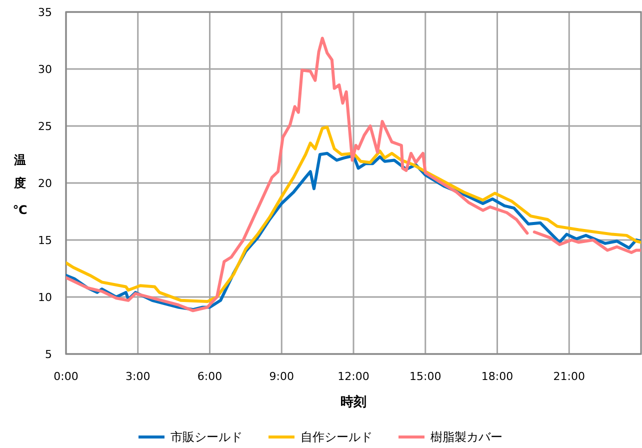  What do you see at coordinates (45, 12) in the screenshot?
I see `y-tick-label: 35` at bounding box center [45, 12].